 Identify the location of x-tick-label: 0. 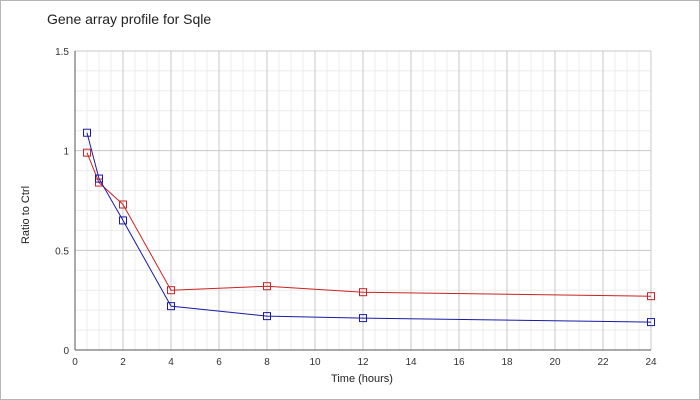
(75, 362).